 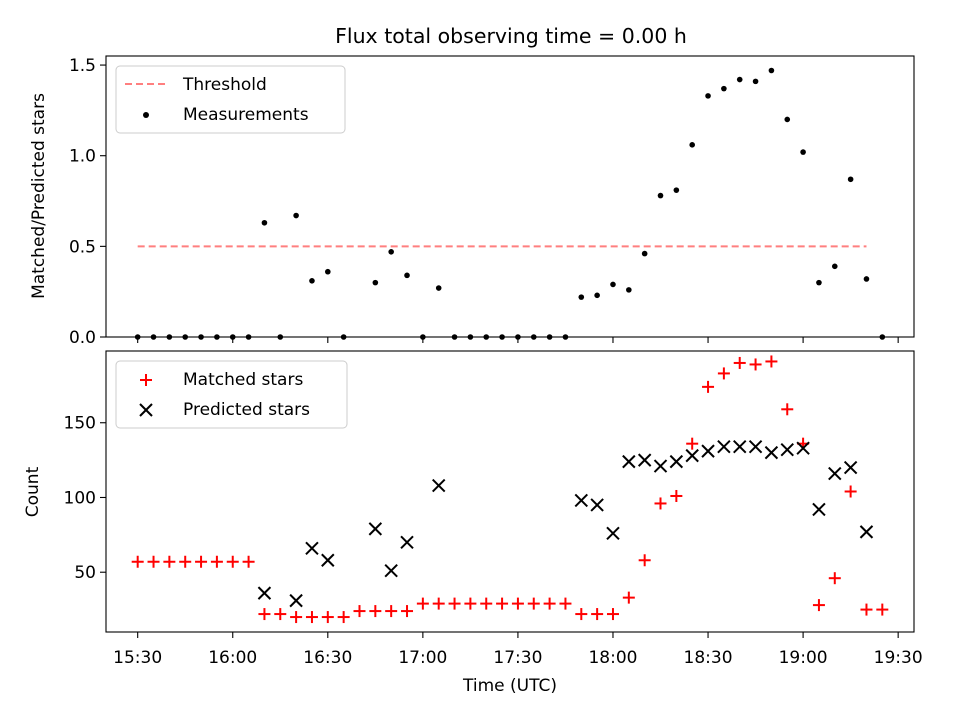 What do you see at coordinates (146, 380) in the screenshot?
I see `legend-matched-swatch` at bounding box center [146, 380].